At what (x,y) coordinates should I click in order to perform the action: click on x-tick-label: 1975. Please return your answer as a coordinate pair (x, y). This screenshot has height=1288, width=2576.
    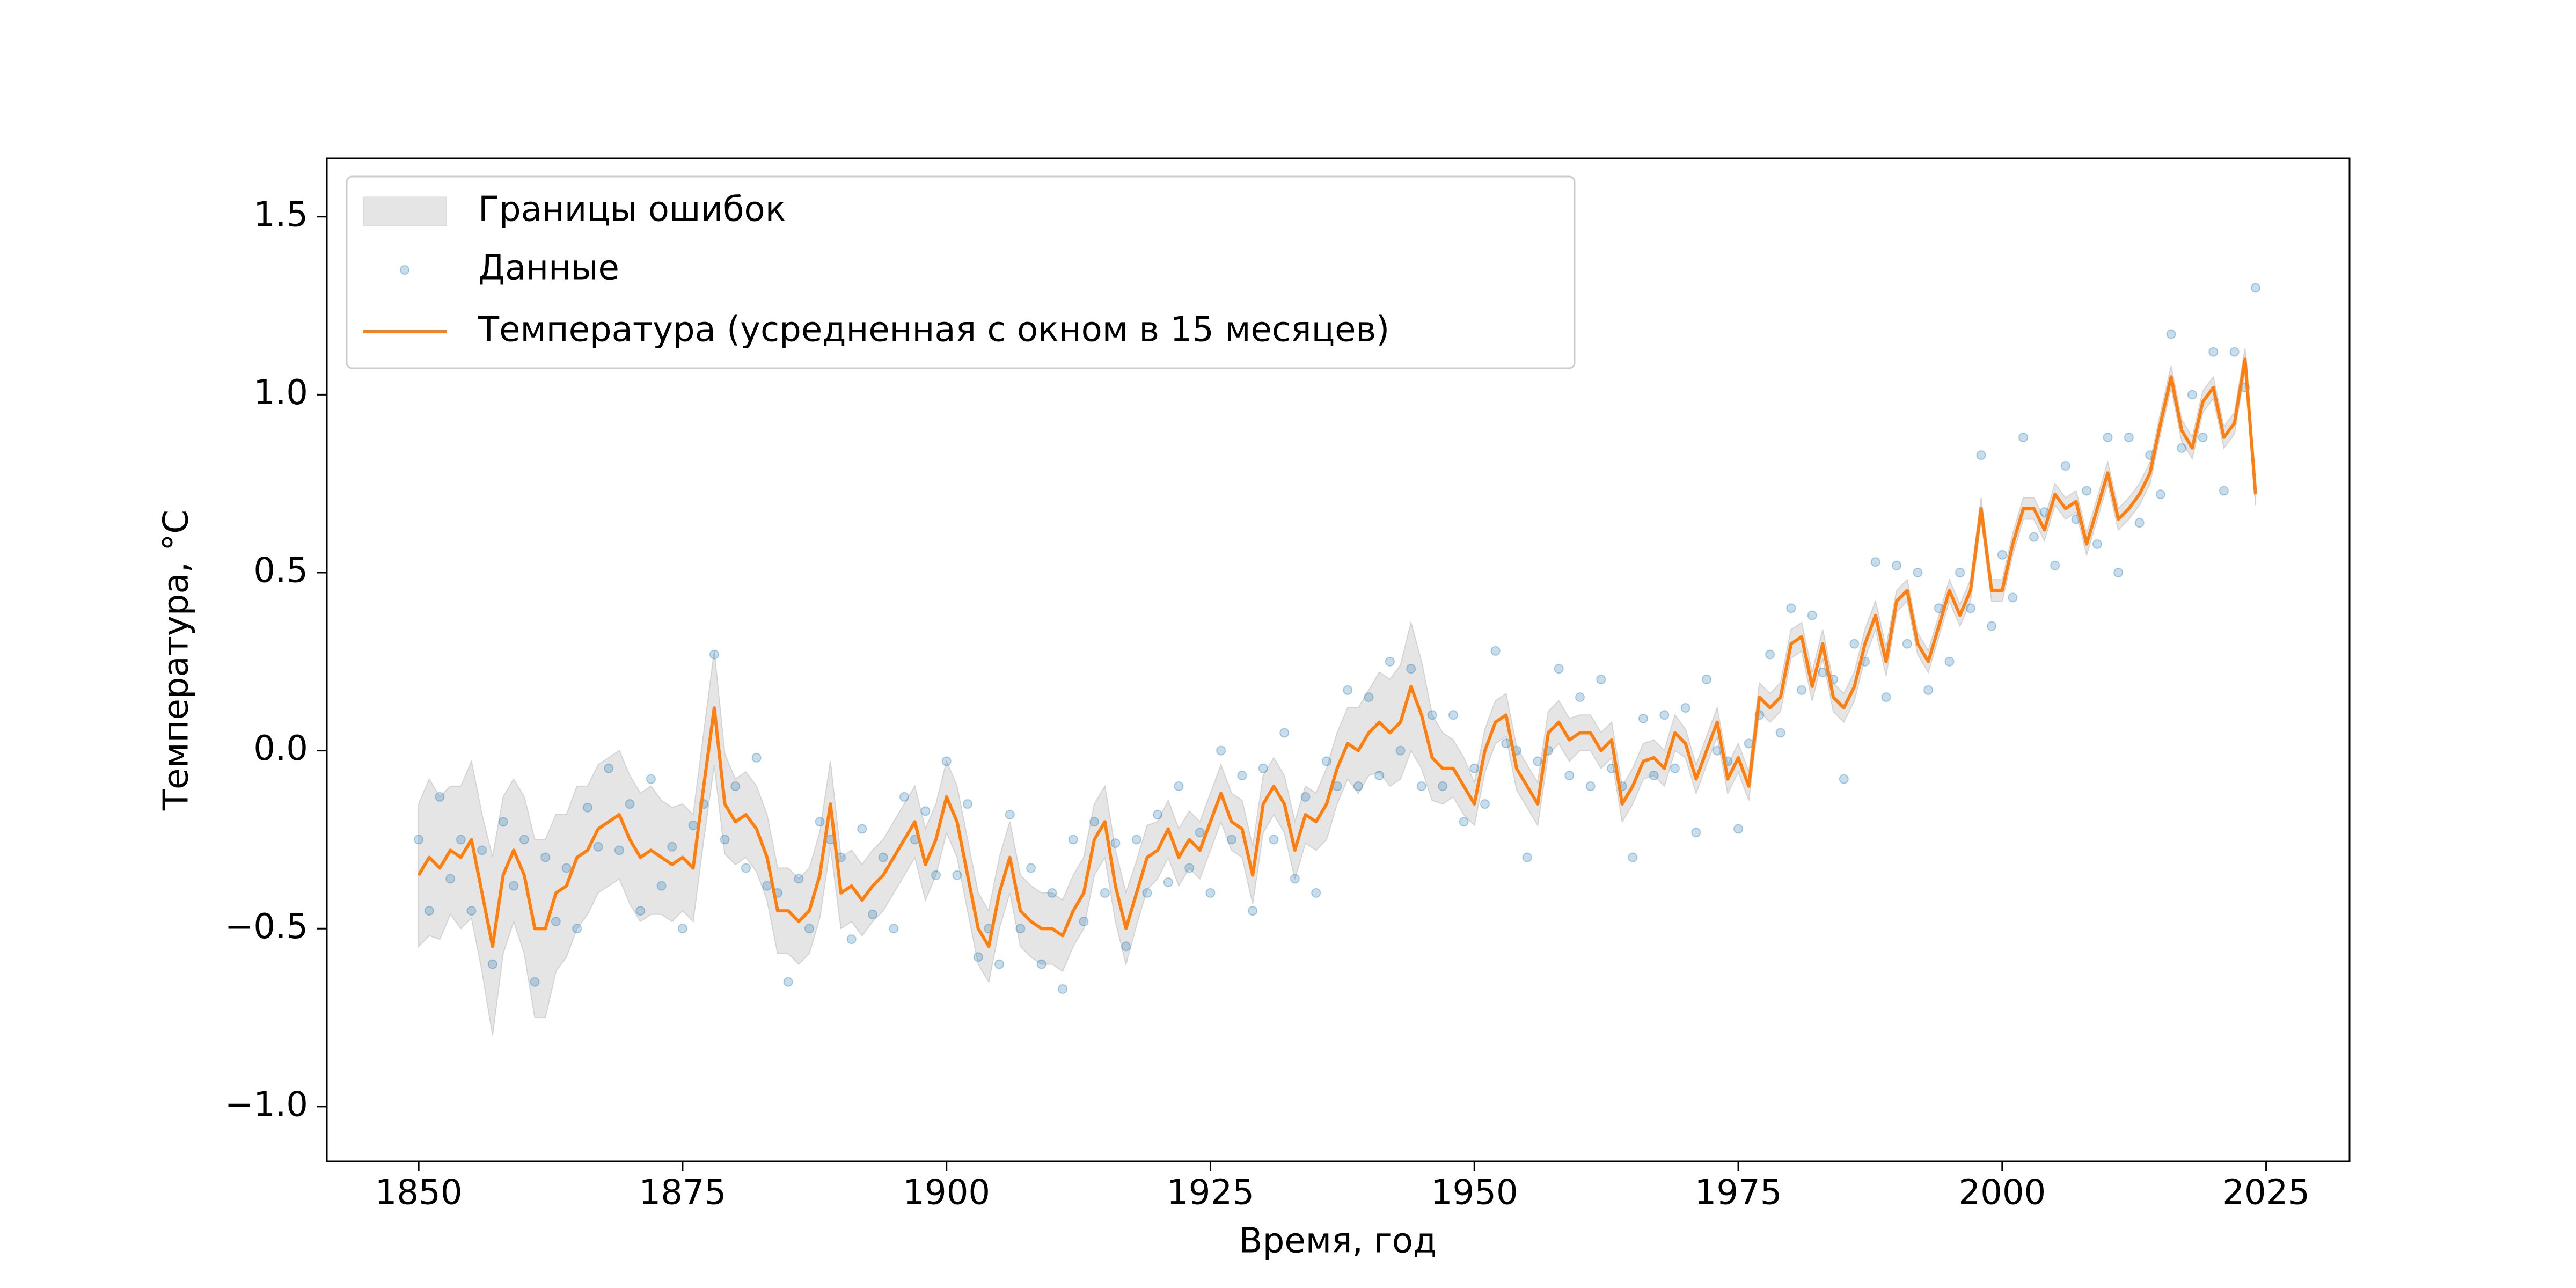
    Looking at the image, I should click on (1738, 1193).